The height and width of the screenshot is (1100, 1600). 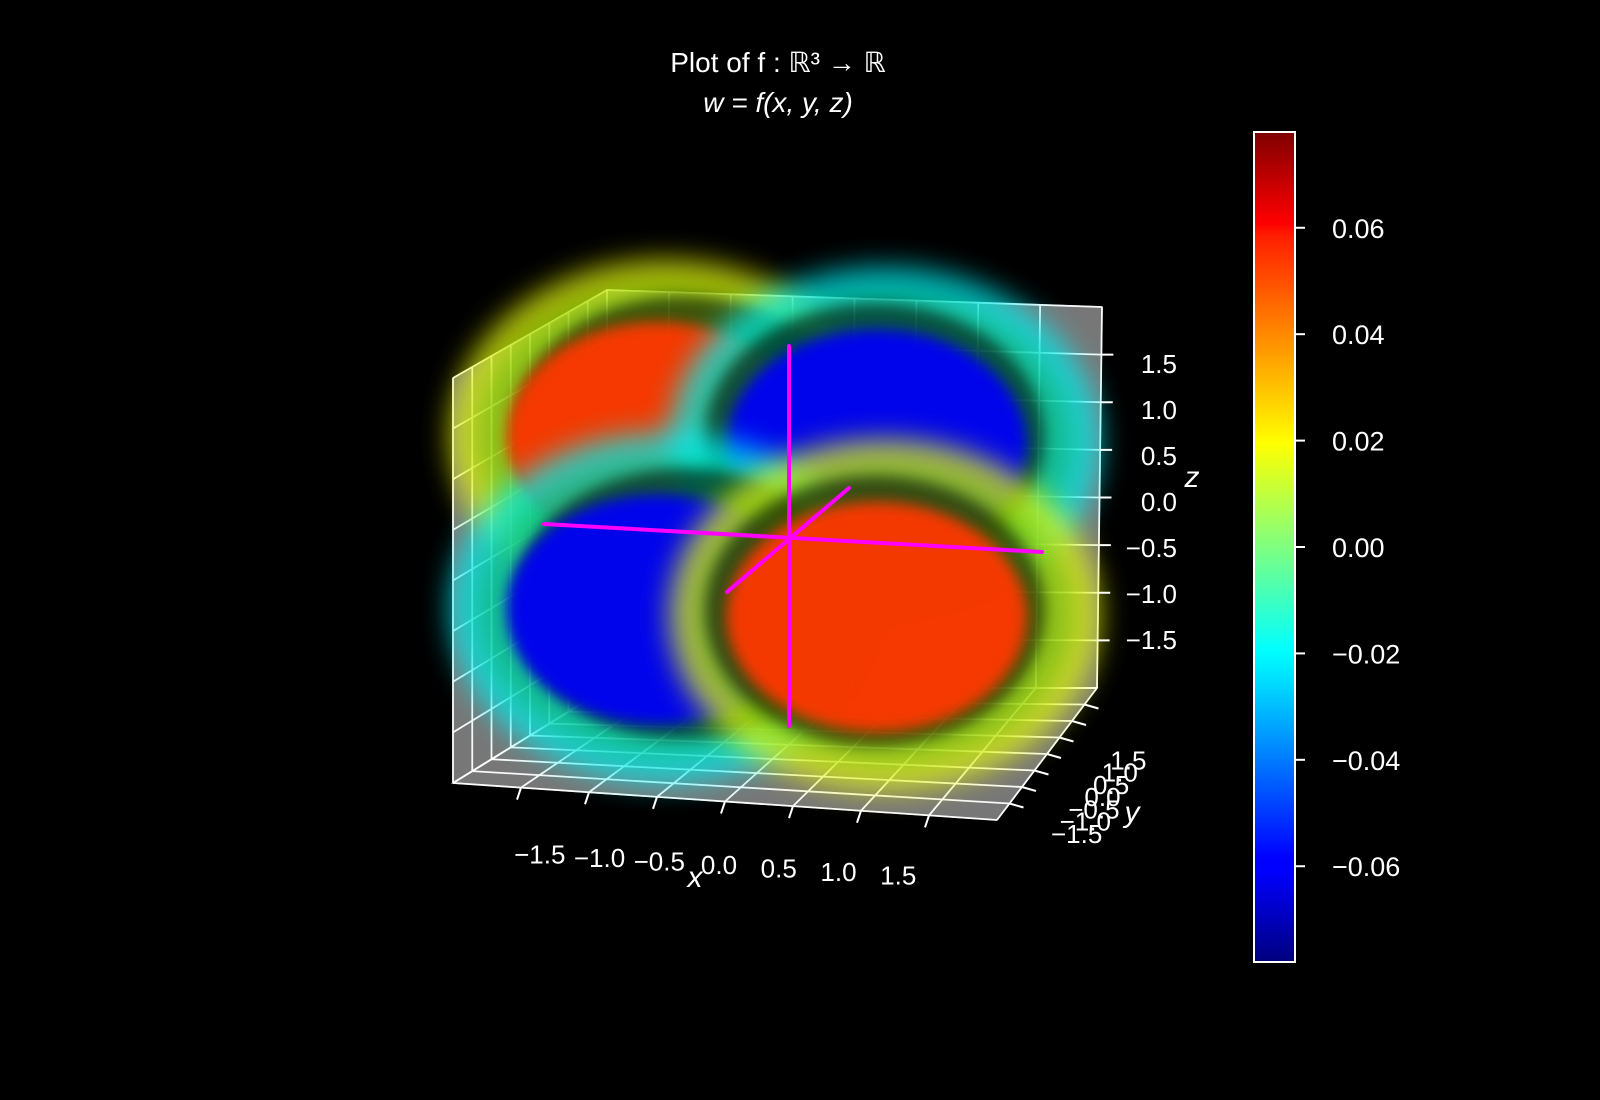 I want to click on y-tick-label: −0.5, so click(x=1093, y=809).